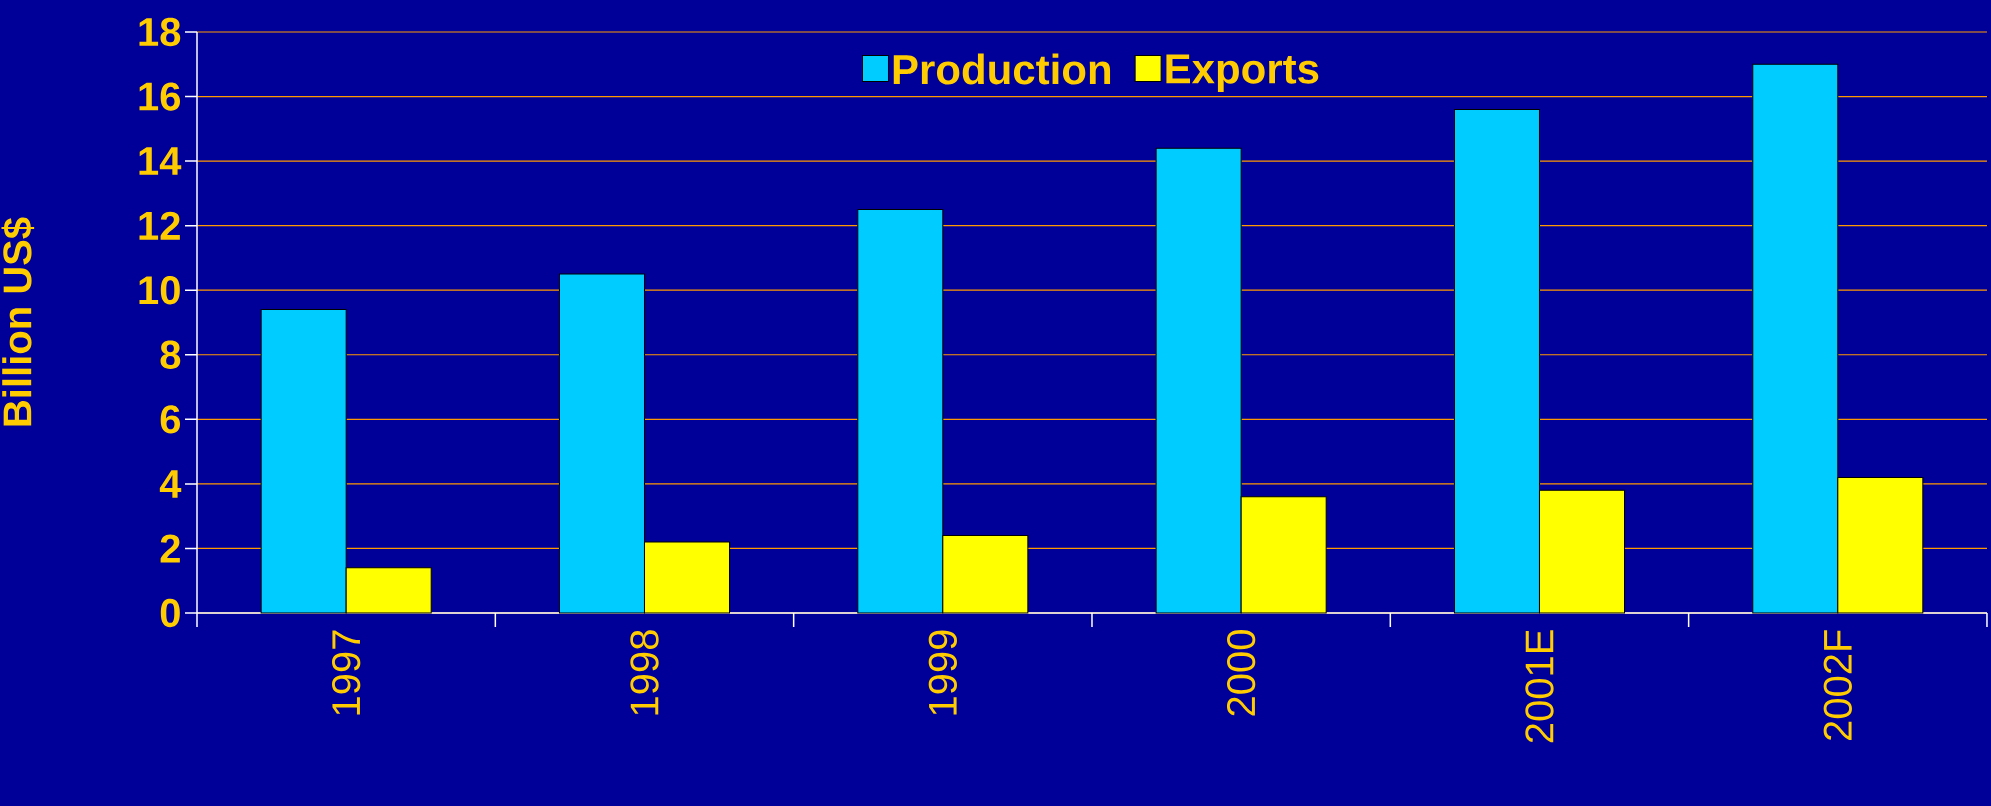 Image resolution: width=1991 pixels, height=806 pixels. Describe the element at coordinates (1539, 686) in the screenshot. I see `x-tick-label: 2001E` at that location.